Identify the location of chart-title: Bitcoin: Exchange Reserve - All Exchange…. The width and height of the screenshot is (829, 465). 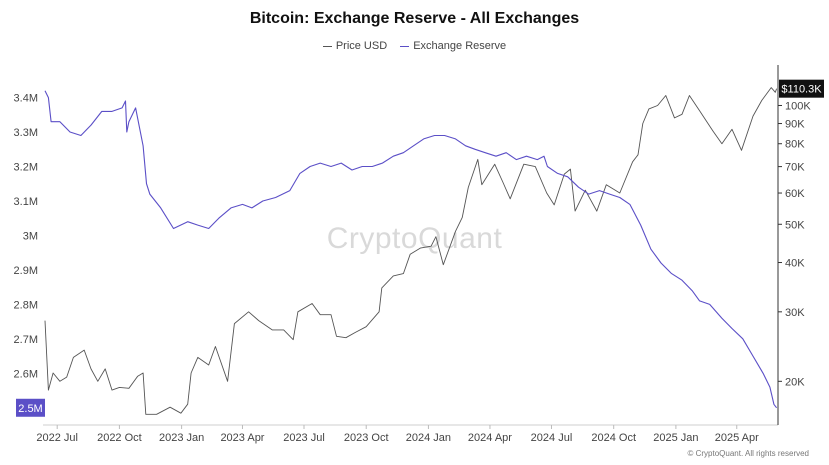
(414, 18).